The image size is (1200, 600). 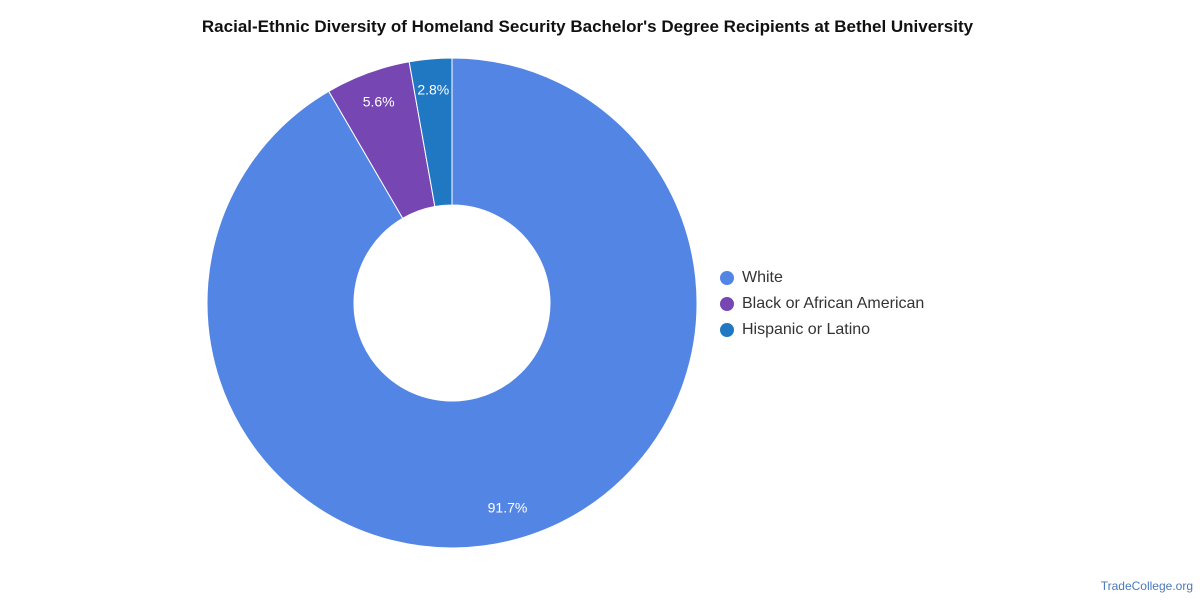 What do you see at coordinates (727, 278) in the screenshot?
I see `legend-swatch-white` at bounding box center [727, 278].